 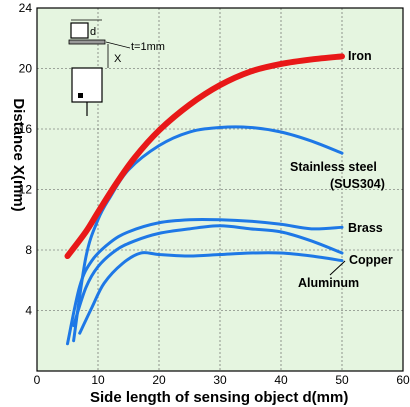 What do you see at coordinates (281, 380) in the screenshot?
I see `x-tick-label: 40` at bounding box center [281, 380].